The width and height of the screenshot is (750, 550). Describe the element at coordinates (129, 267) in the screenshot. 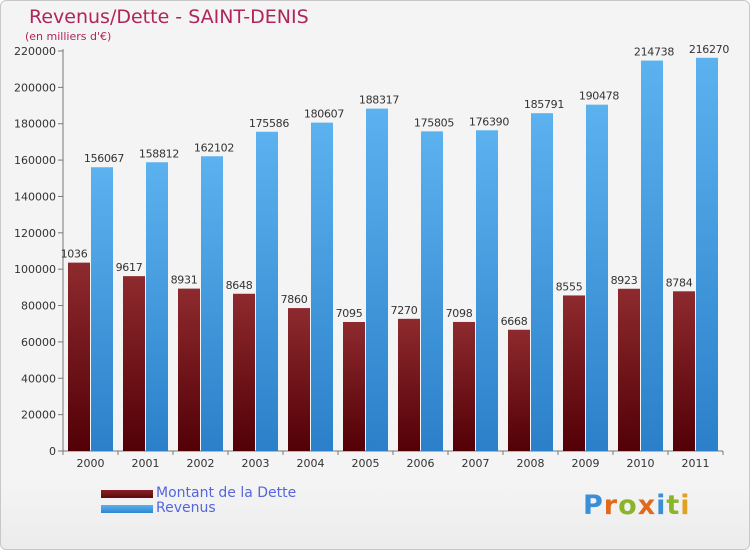

I see `data-label-dette-2001: 9617` at that location.